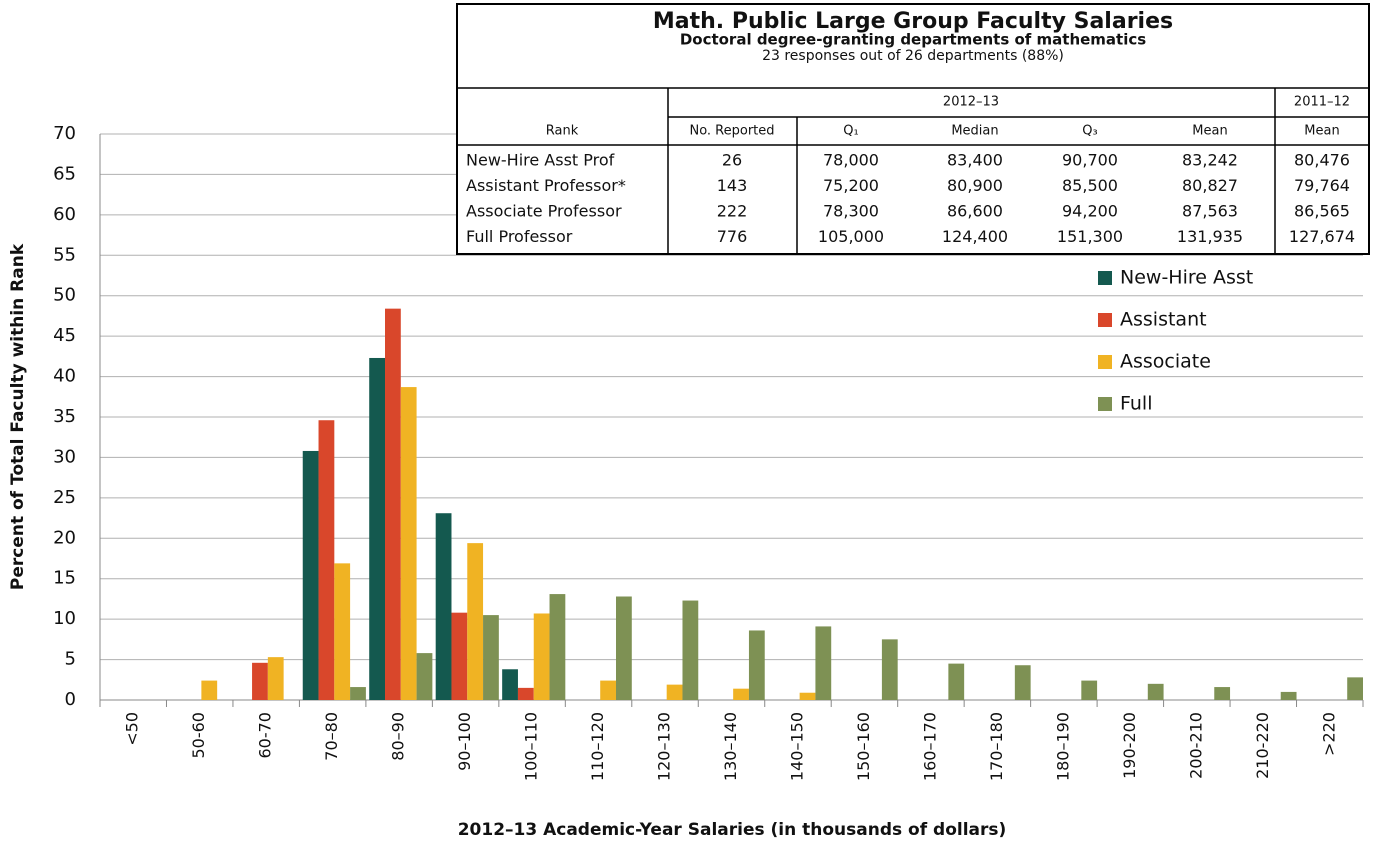 This screenshot has height=842, width=1375. Describe the element at coordinates (863, 746) in the screenshot. I see `x-tick-label: 150–160` at that location.